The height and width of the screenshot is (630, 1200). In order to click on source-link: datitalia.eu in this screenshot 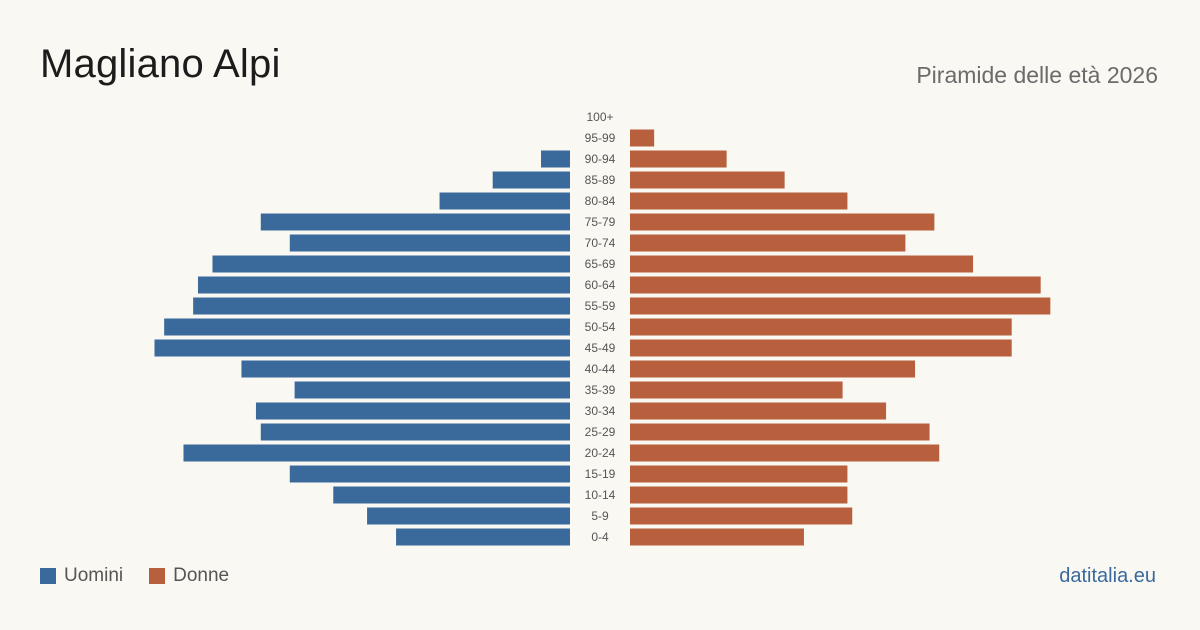, I will do `click(1107, 576)`.